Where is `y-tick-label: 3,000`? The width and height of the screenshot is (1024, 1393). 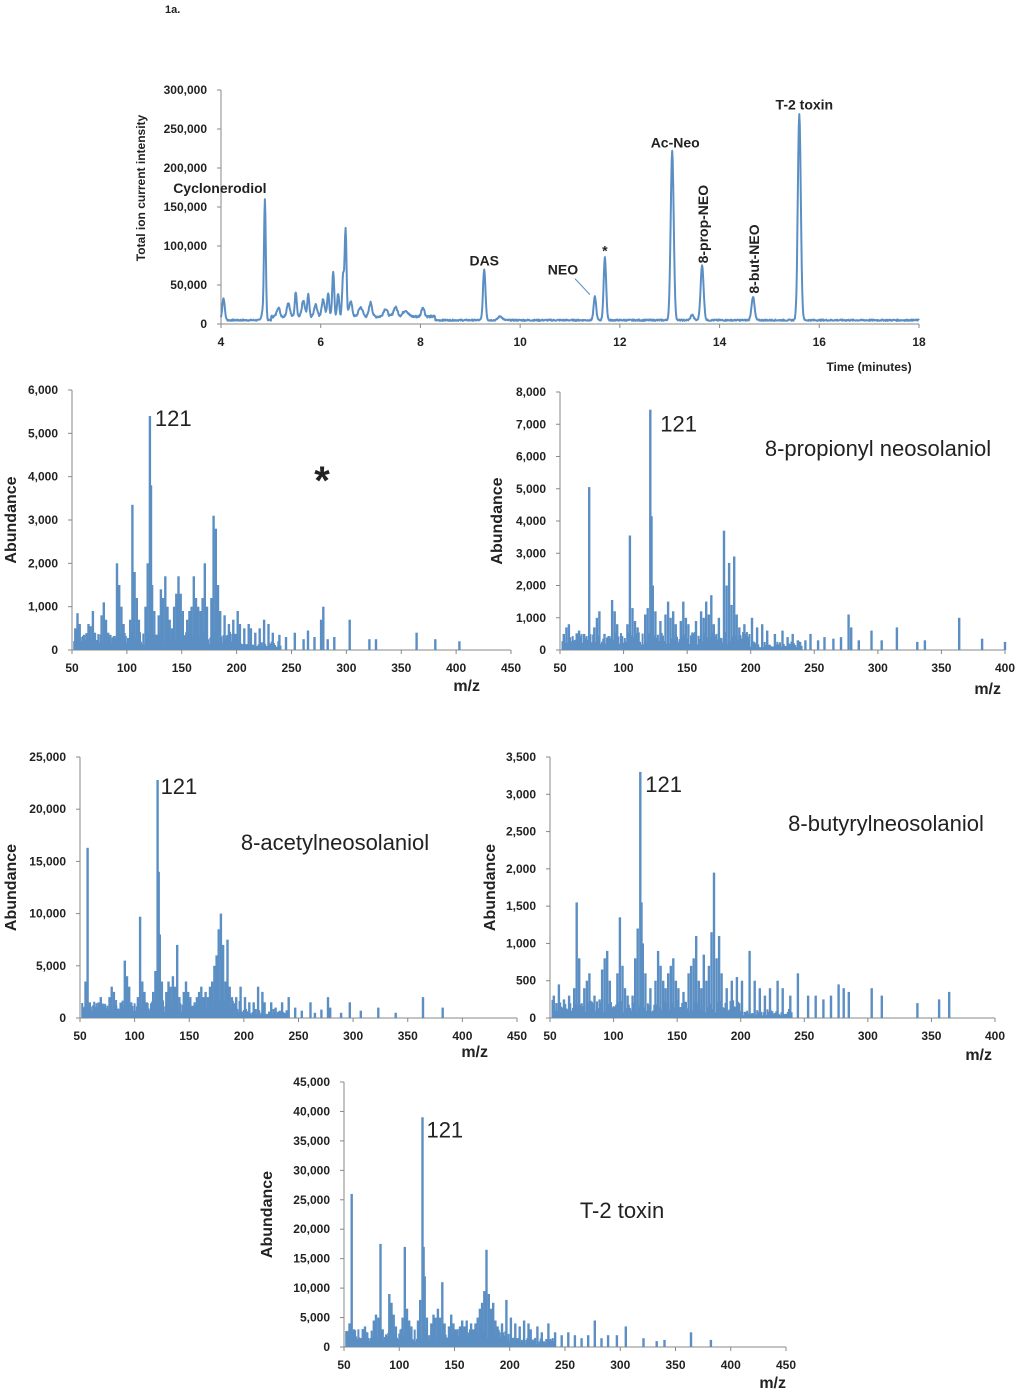 y-tick-label: 3,000 is located at coordinates (521, 794).